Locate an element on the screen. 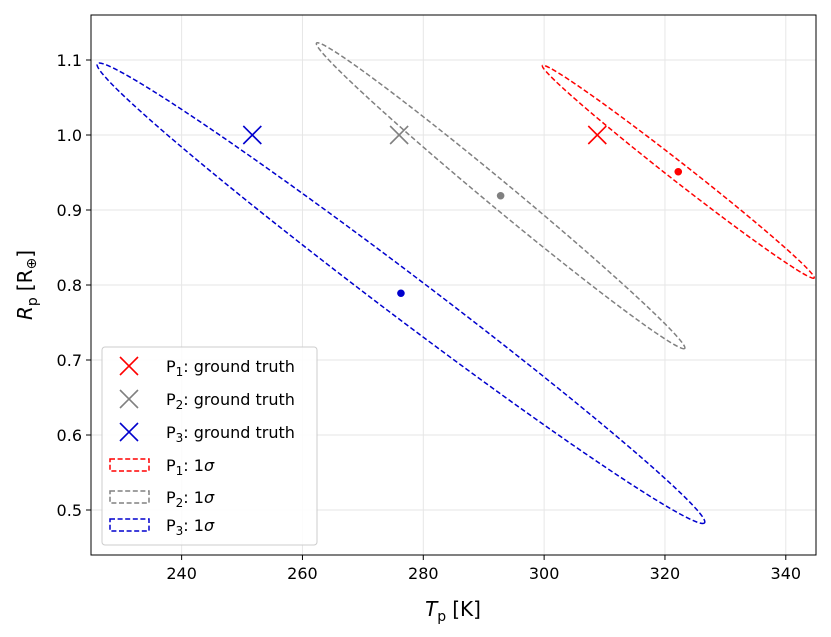 This screenshot has height=637, width=831. x-axis-label-subscript: p is located at coordinates (441, 617).